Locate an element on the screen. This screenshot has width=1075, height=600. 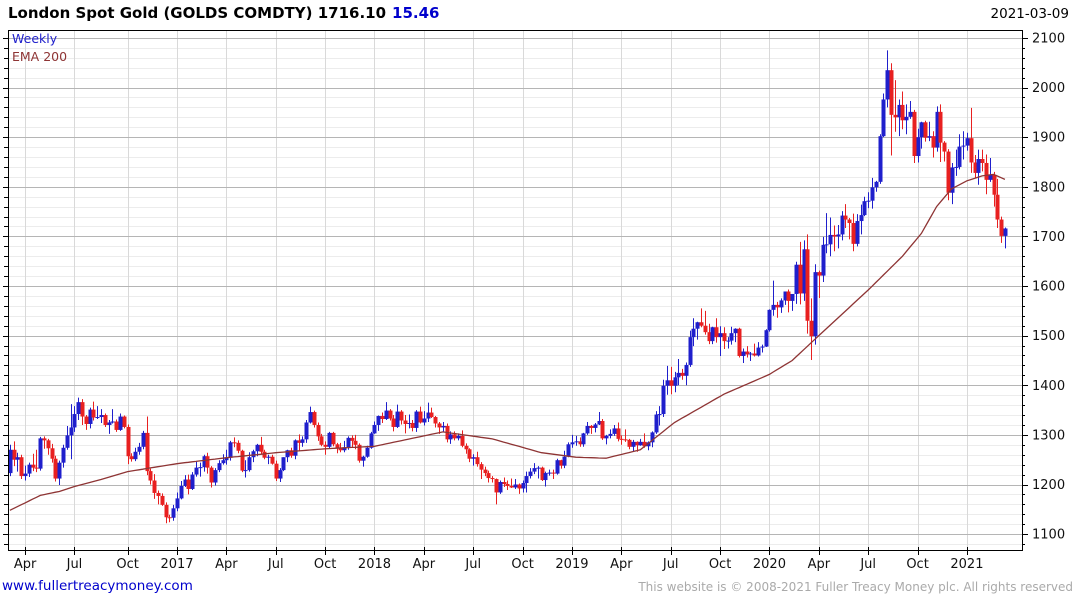
chart-date: 2021-03-09 is located at coordinates (1029, 14).